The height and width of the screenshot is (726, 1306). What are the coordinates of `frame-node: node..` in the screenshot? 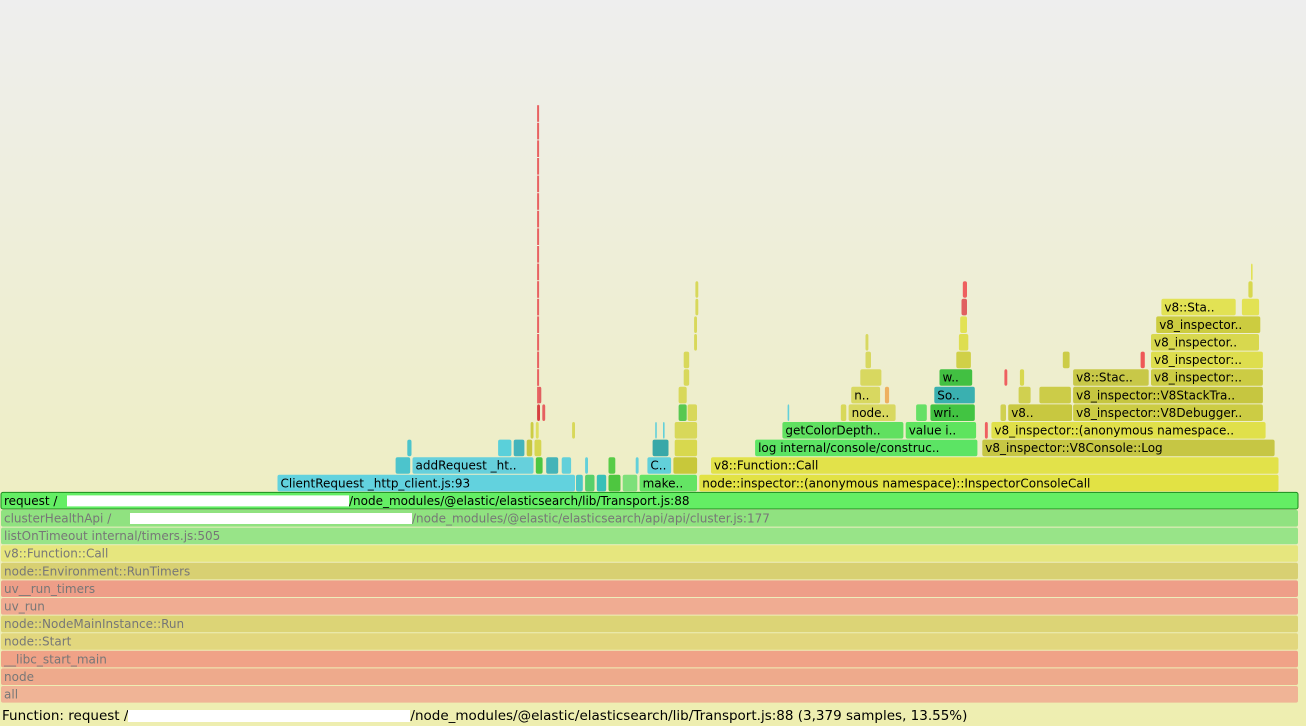 It's located at (872, 412).